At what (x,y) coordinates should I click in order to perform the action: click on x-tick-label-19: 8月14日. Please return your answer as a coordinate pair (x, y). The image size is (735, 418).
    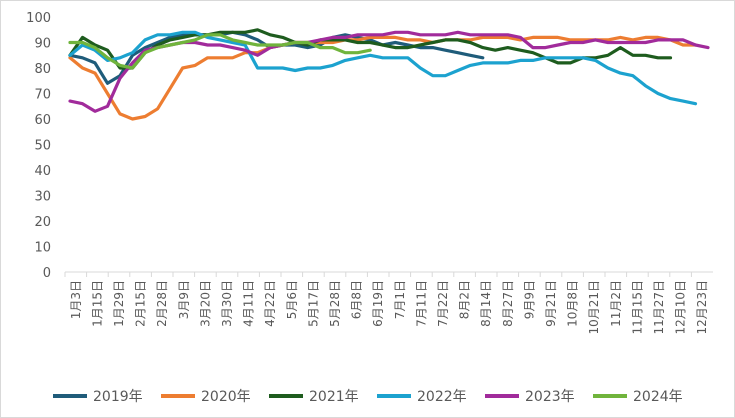
    Looking at the image, I should click on (486, 303).